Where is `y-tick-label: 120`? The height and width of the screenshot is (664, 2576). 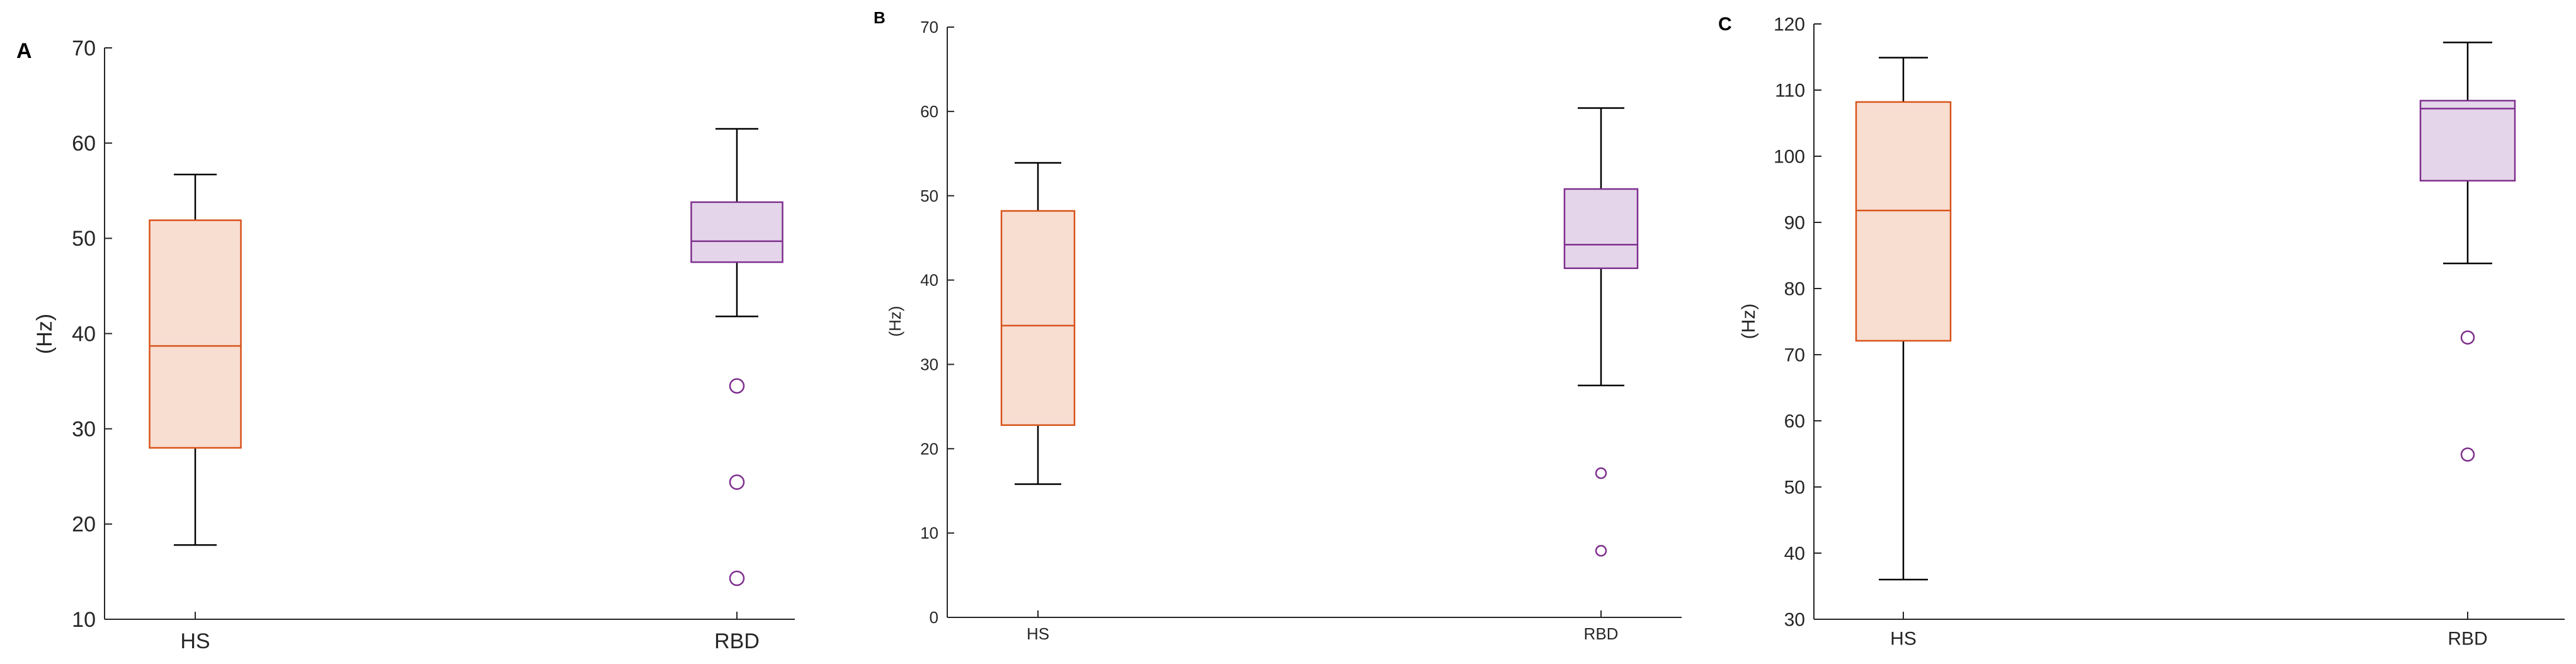 y-tick-label: 120 is located at coordinates (1789, 24).